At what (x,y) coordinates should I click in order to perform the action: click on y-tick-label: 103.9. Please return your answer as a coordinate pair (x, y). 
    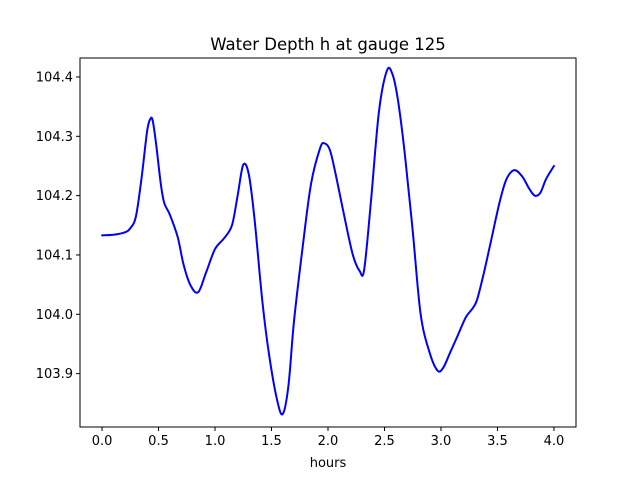
    Looking at the image, I should click on (54, 374).